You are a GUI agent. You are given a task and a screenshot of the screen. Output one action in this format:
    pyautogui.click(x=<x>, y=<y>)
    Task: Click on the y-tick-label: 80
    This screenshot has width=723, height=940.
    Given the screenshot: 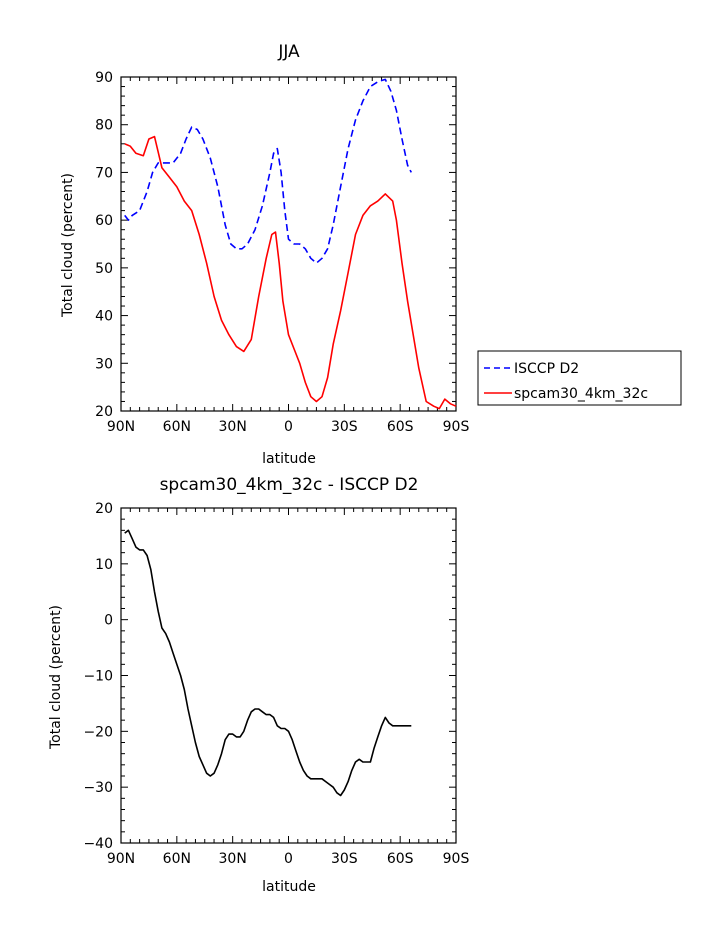 What is the action you would take?
    pyautogui.click(x=104, y=126)
    